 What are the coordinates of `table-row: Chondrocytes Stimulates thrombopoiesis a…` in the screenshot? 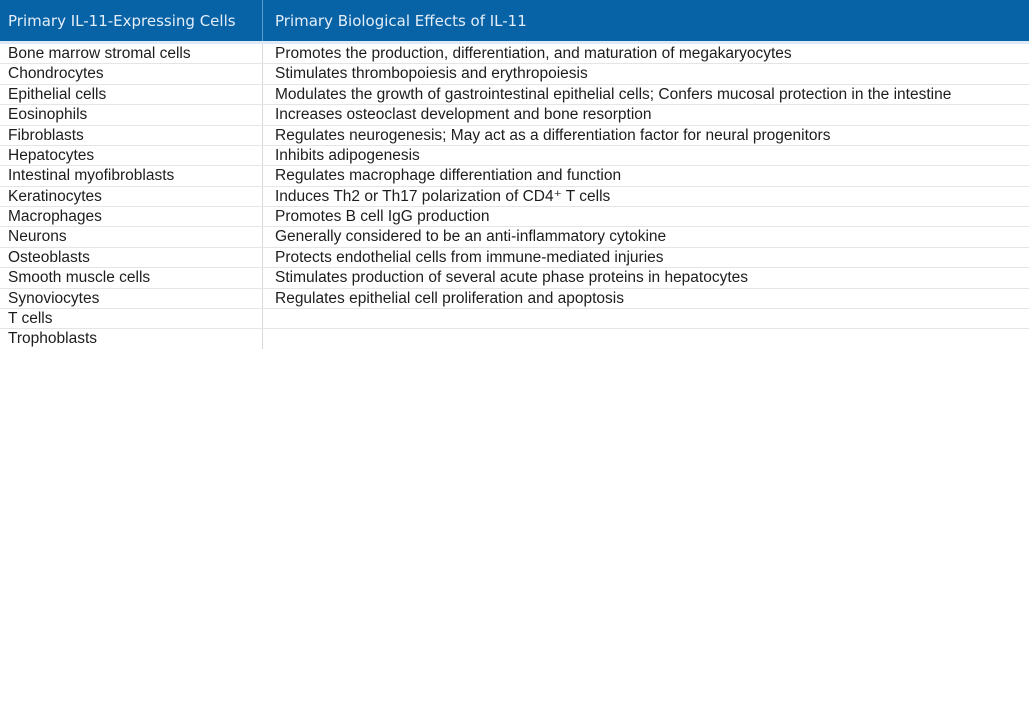 It's located at (514, 74).